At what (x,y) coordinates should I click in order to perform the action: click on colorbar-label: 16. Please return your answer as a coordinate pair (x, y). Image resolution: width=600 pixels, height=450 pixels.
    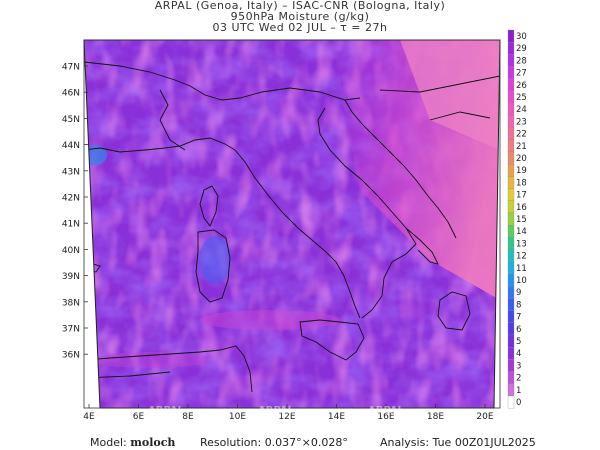
    Looking at the image, I should click on (521, 208).